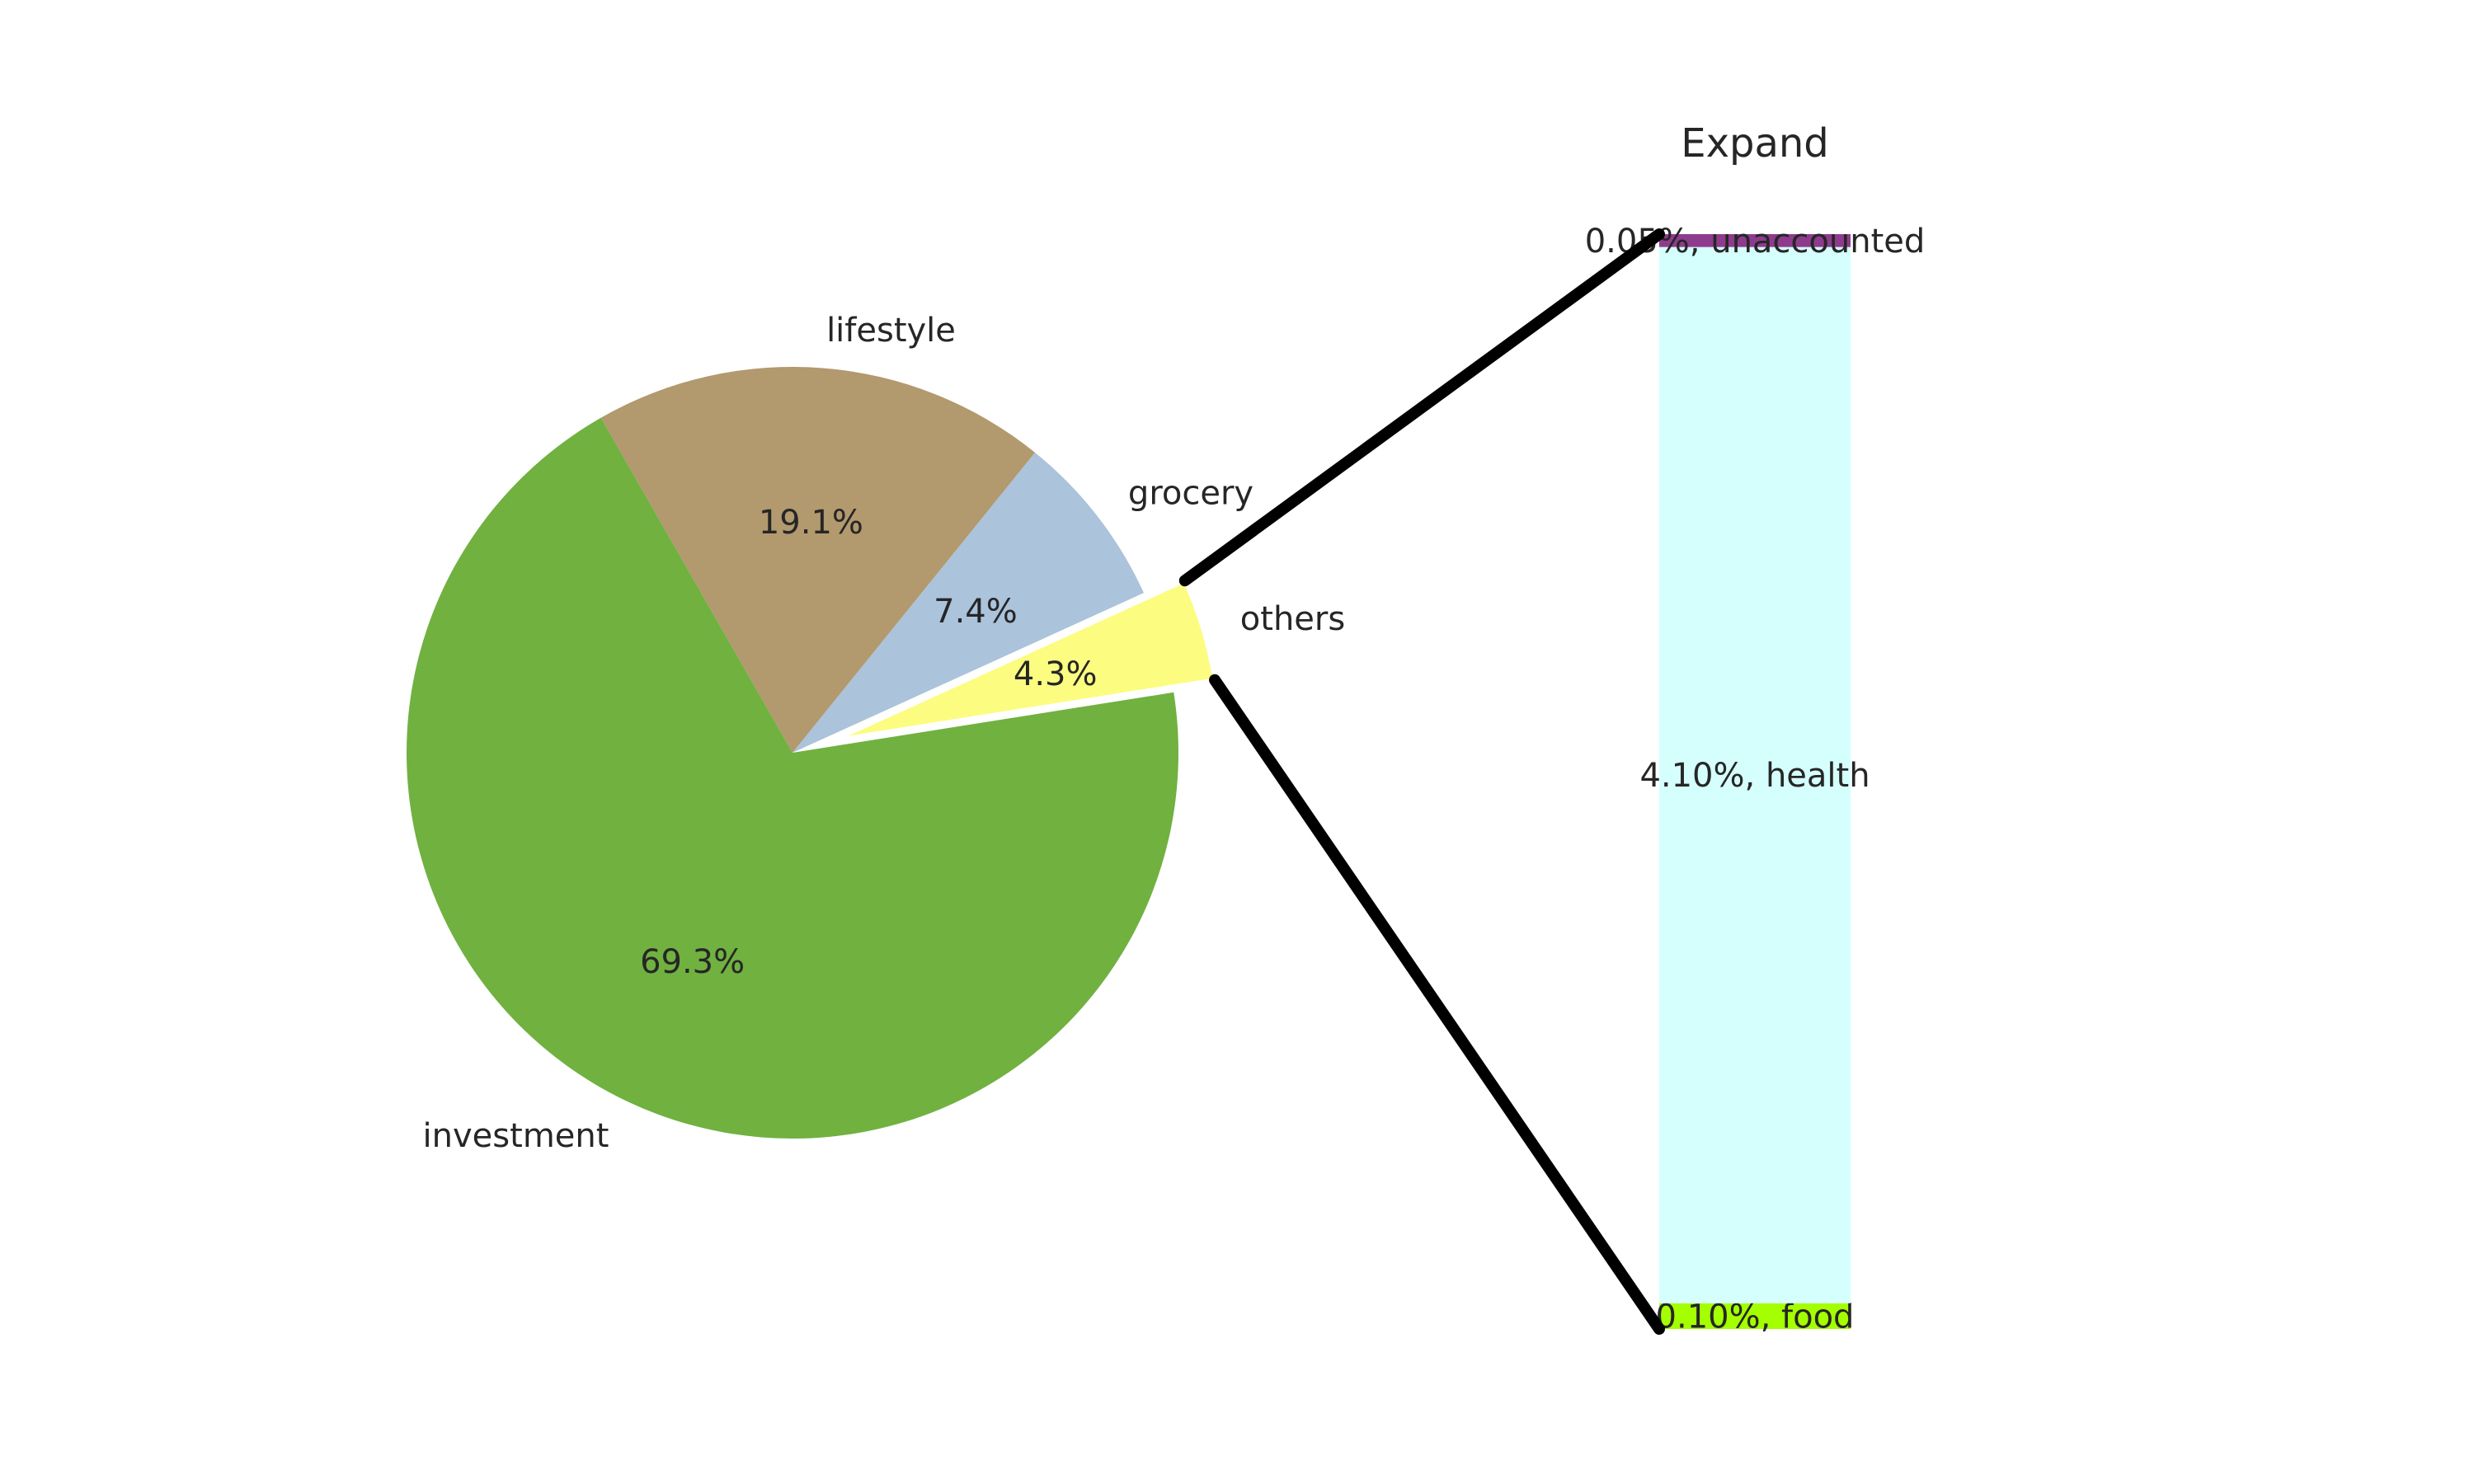 Image resolution: width=2474 pixels, height=1484 pixels. Describe the element at coordinates (1421, 407) in the screenshot. I see `connector-line-top` at that location.